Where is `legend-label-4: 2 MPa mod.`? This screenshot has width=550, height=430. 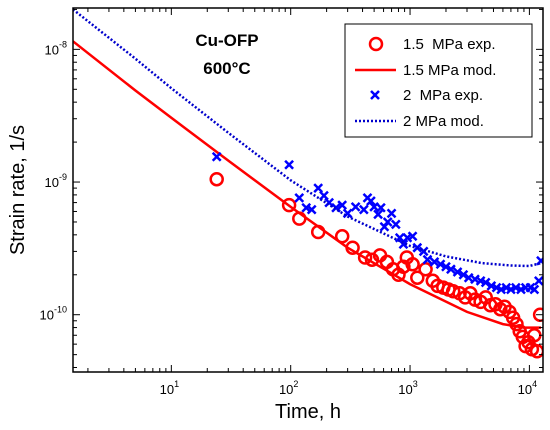 legend-label-4: 2 MPa mod. is located at coordinates (443, 121).